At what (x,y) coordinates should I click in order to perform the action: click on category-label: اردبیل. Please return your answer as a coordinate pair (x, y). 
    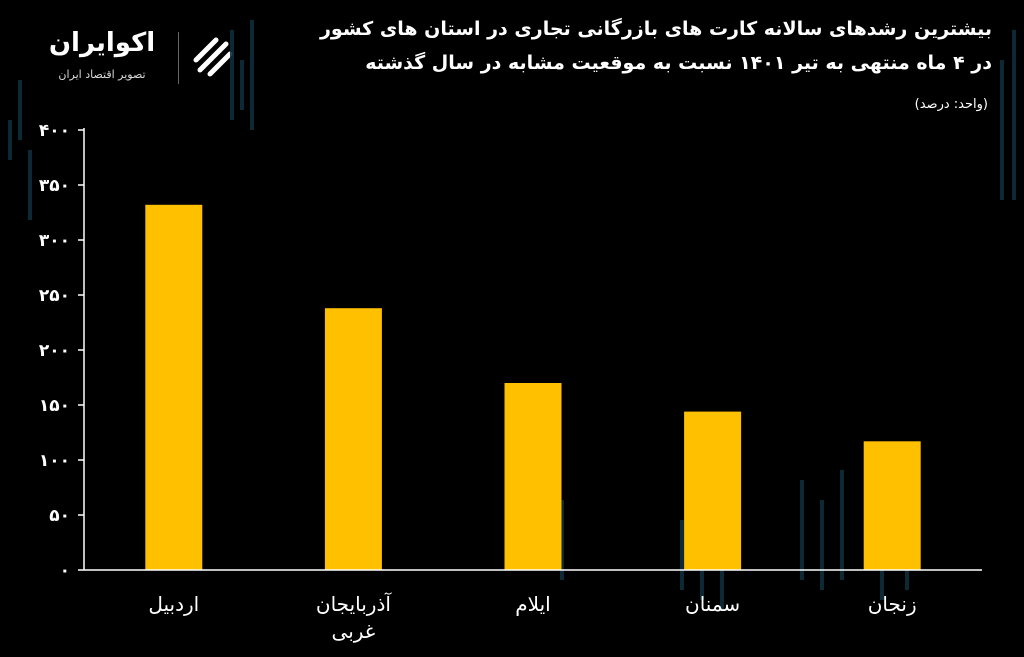
    Looking at the image, I should click on (173, 604).